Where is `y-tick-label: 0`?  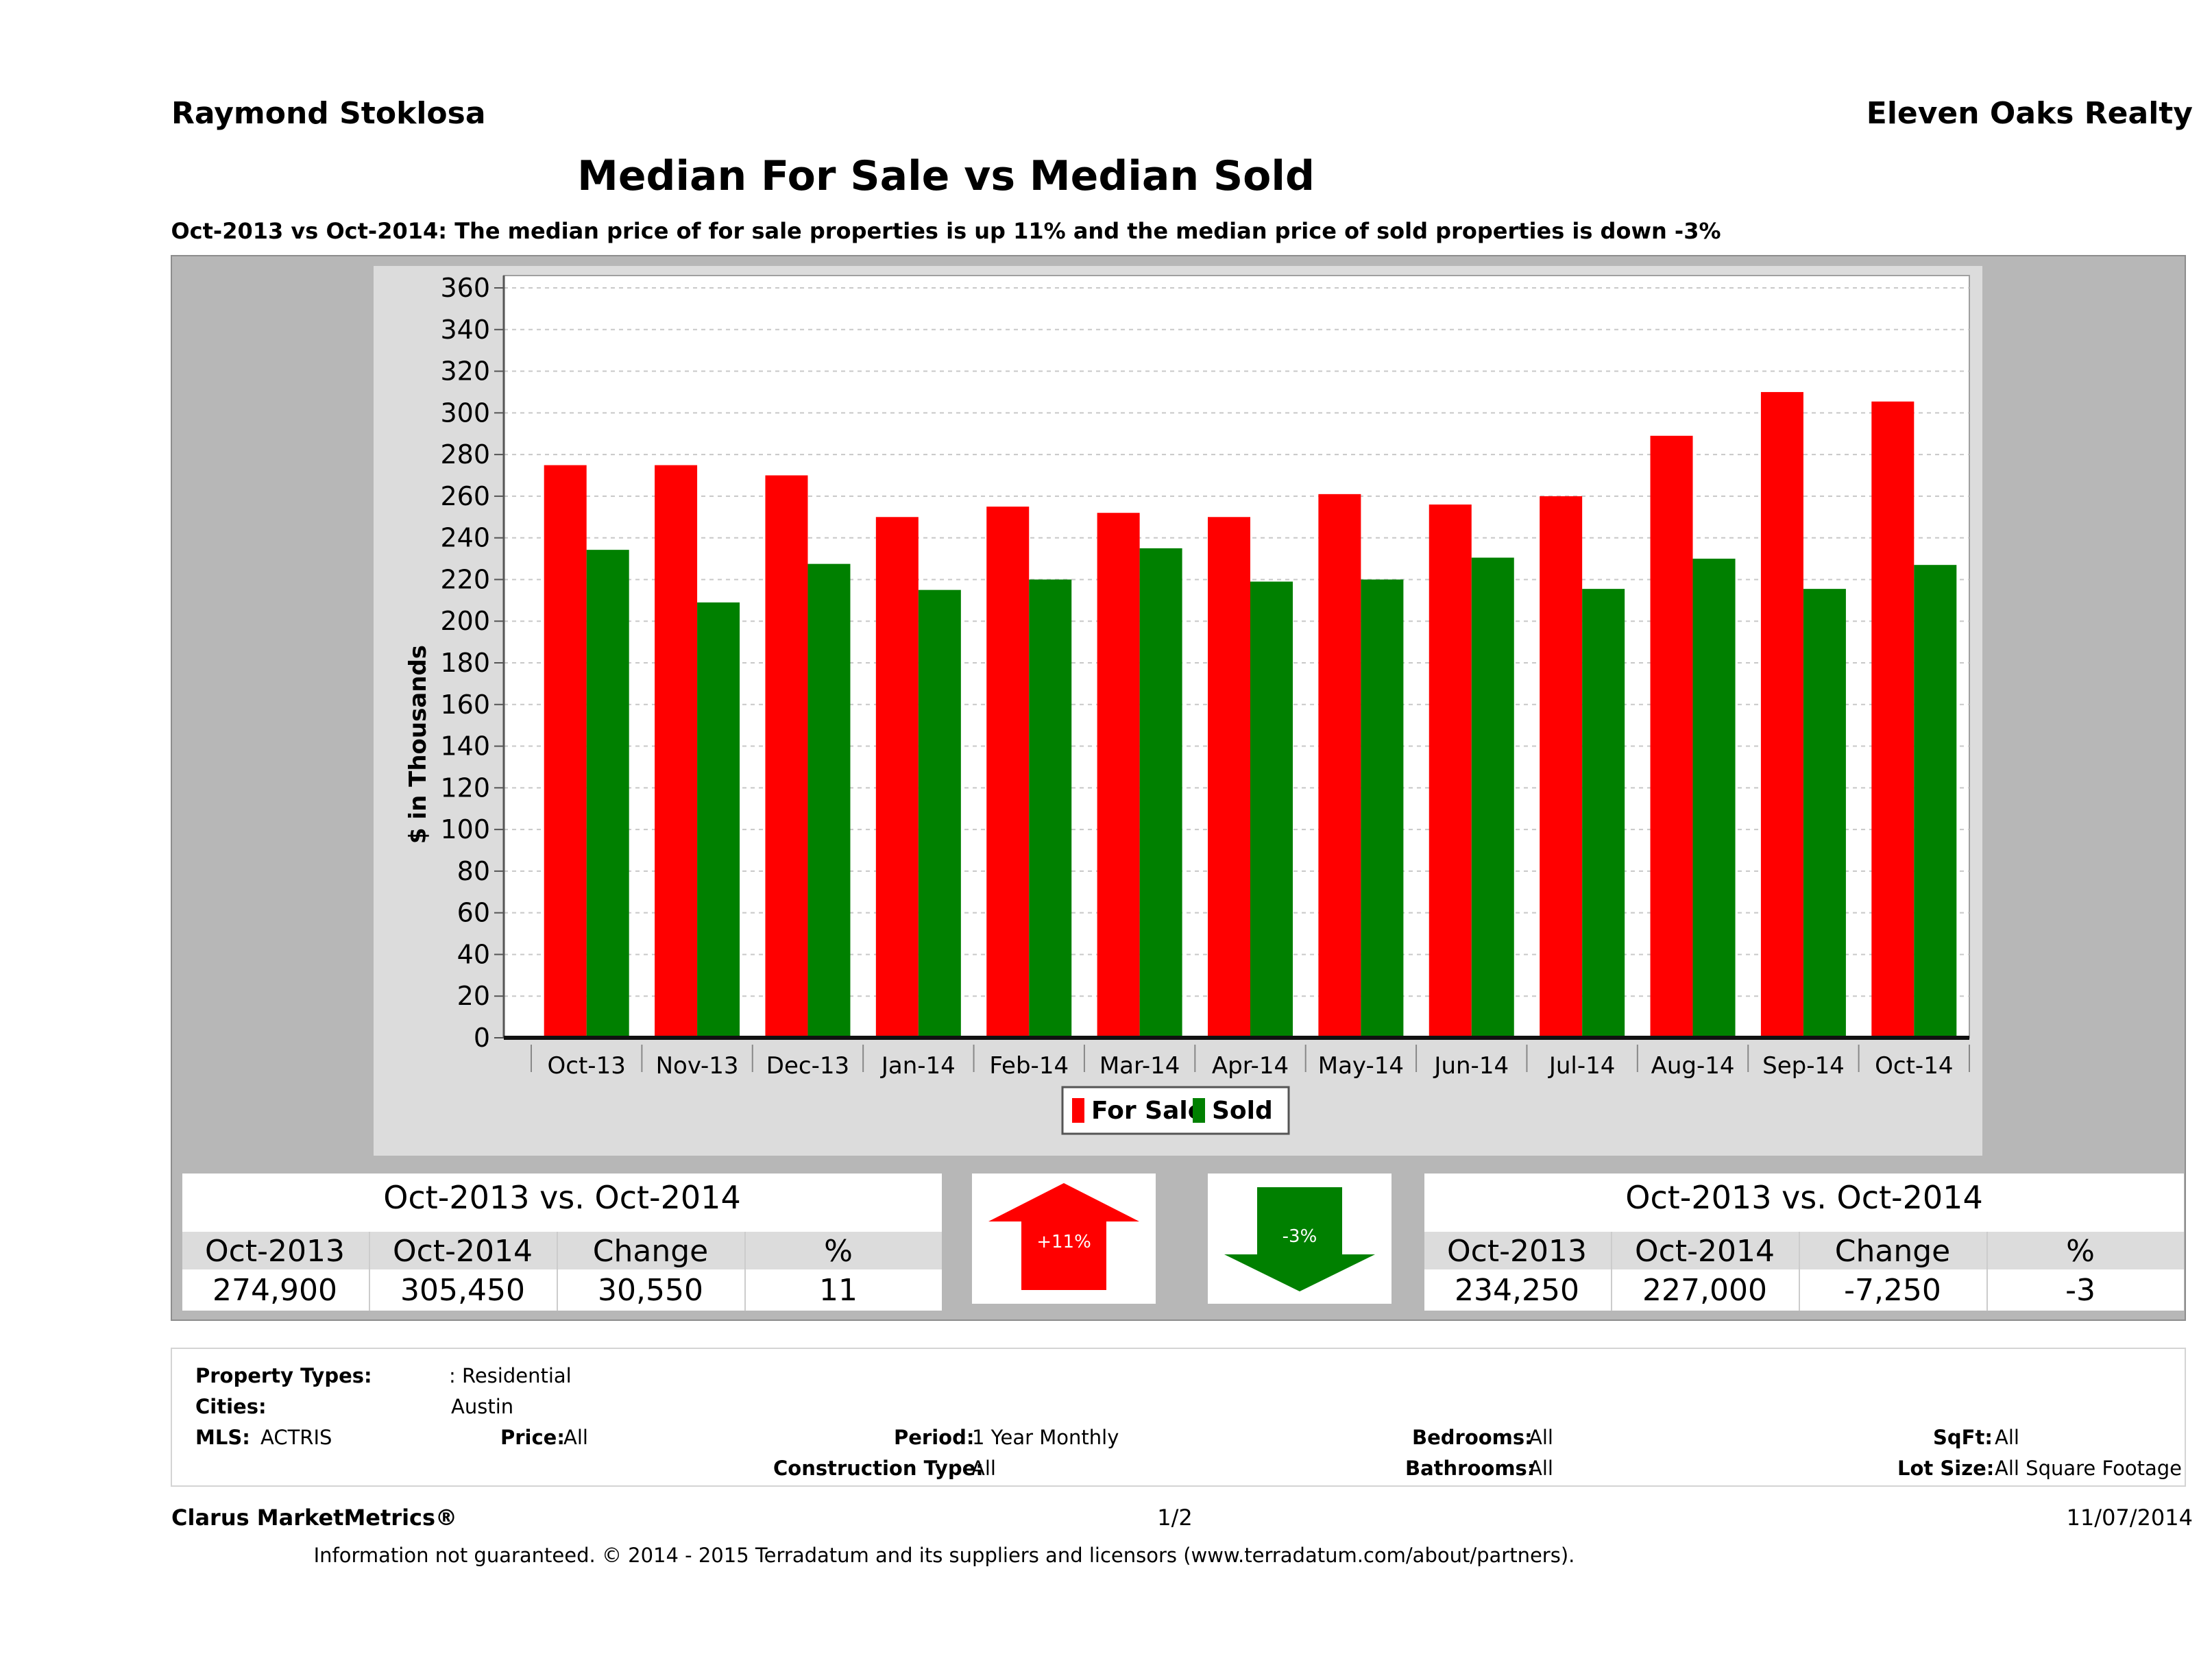 y-tick-label: 0 is located at coordinates (482, 1038).